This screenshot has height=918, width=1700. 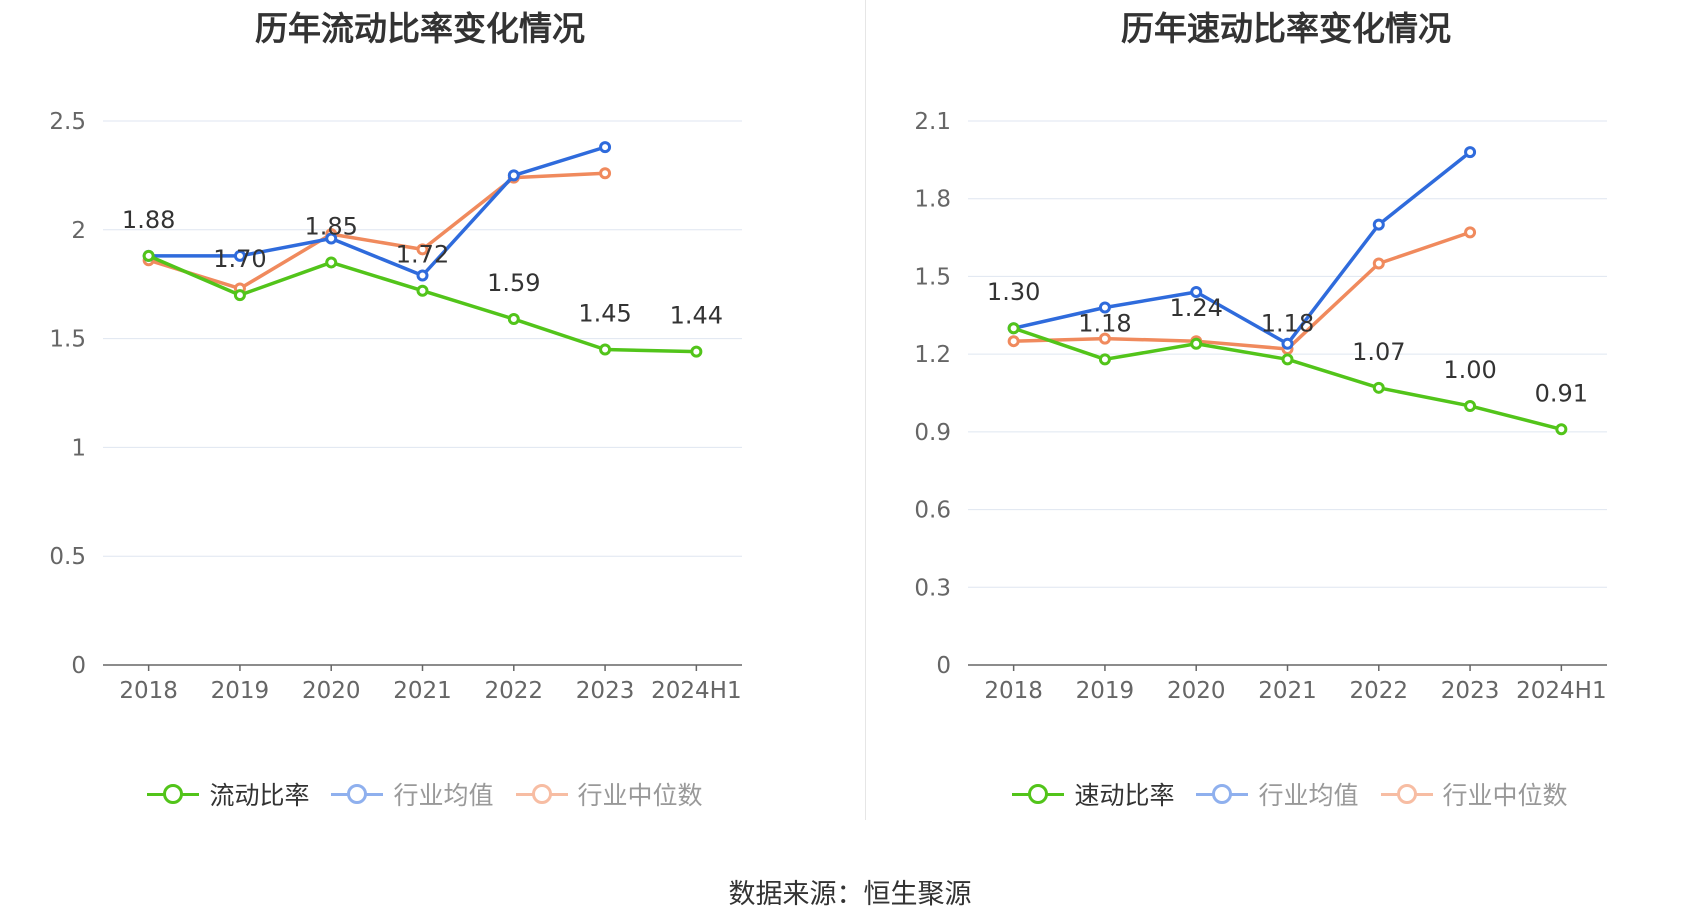 What do you see at coordinates (604, 313) in the screenshot?
I see `data-label: 1.45` at bounding box center [604, 313].